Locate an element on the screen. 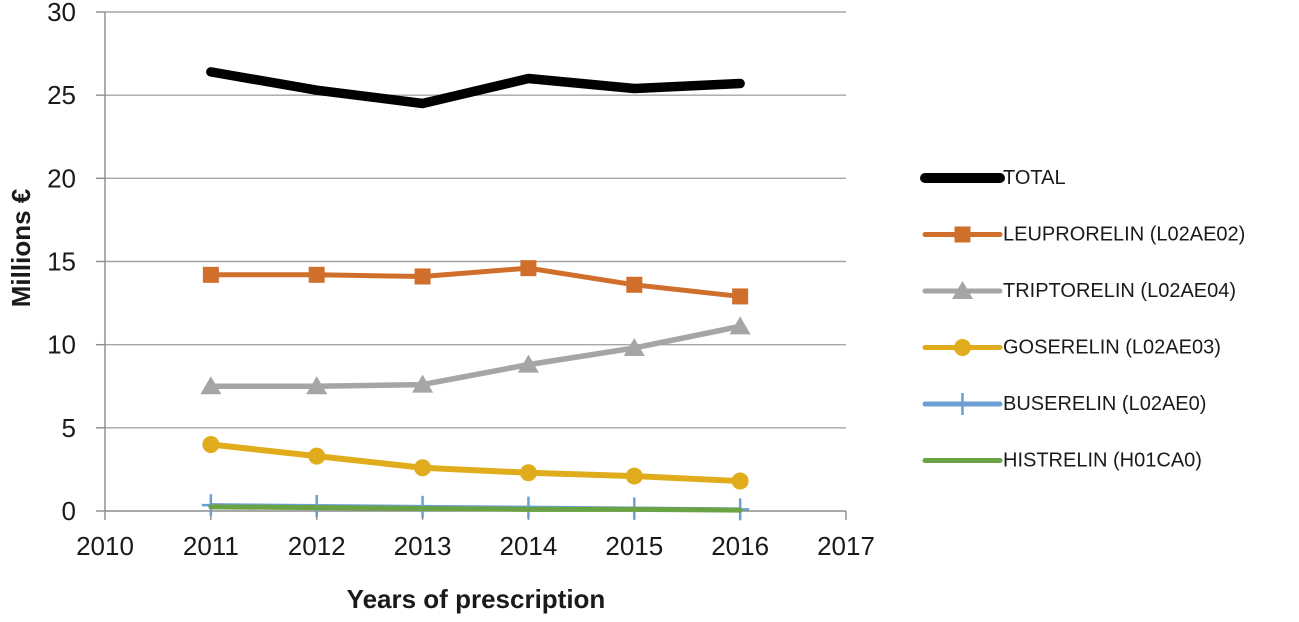 The height and width of the screenshot is (622, 1299). x-tick-label: 2016 is located at coordinates (740, 546).